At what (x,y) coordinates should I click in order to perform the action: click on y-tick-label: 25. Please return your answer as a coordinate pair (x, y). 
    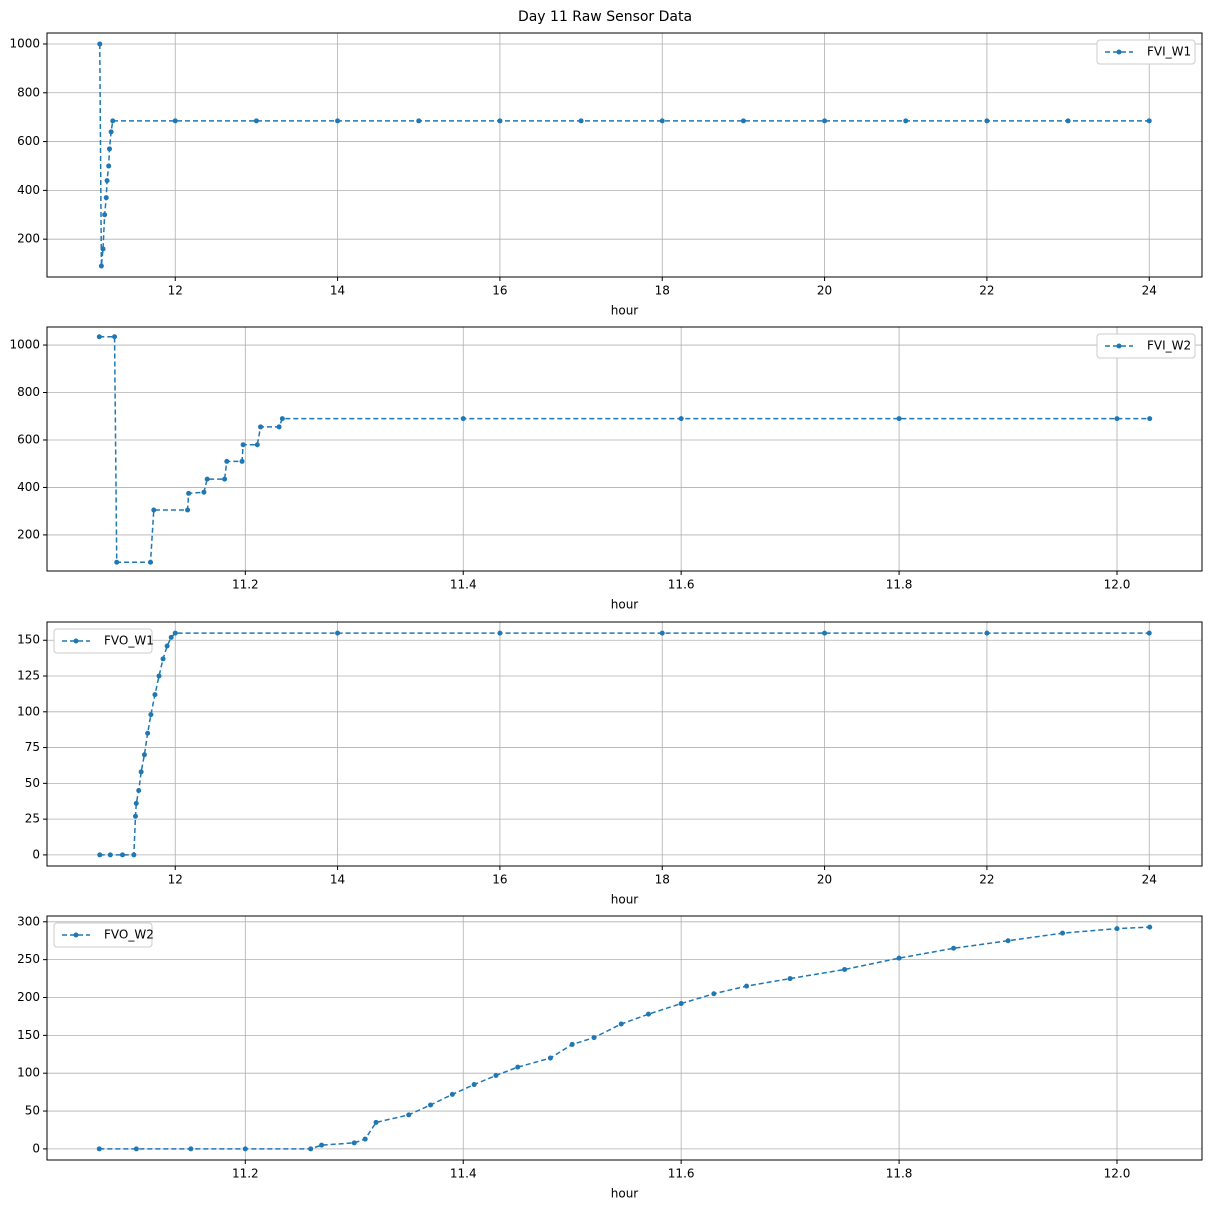
    Looking at the image, I should click on (32, 819).